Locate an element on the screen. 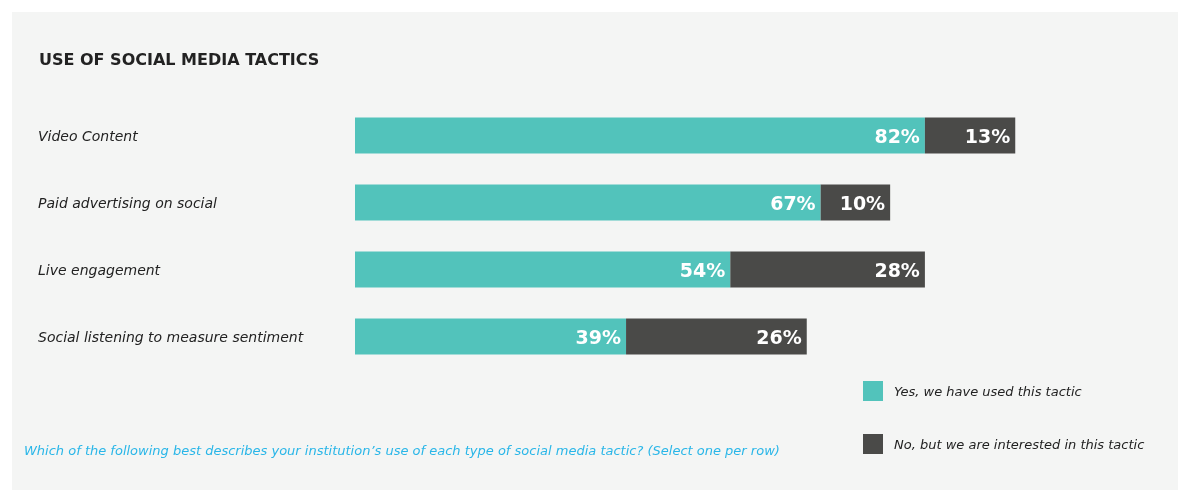  y-tick-label: Live engagement is located at coordinates (99, 269).